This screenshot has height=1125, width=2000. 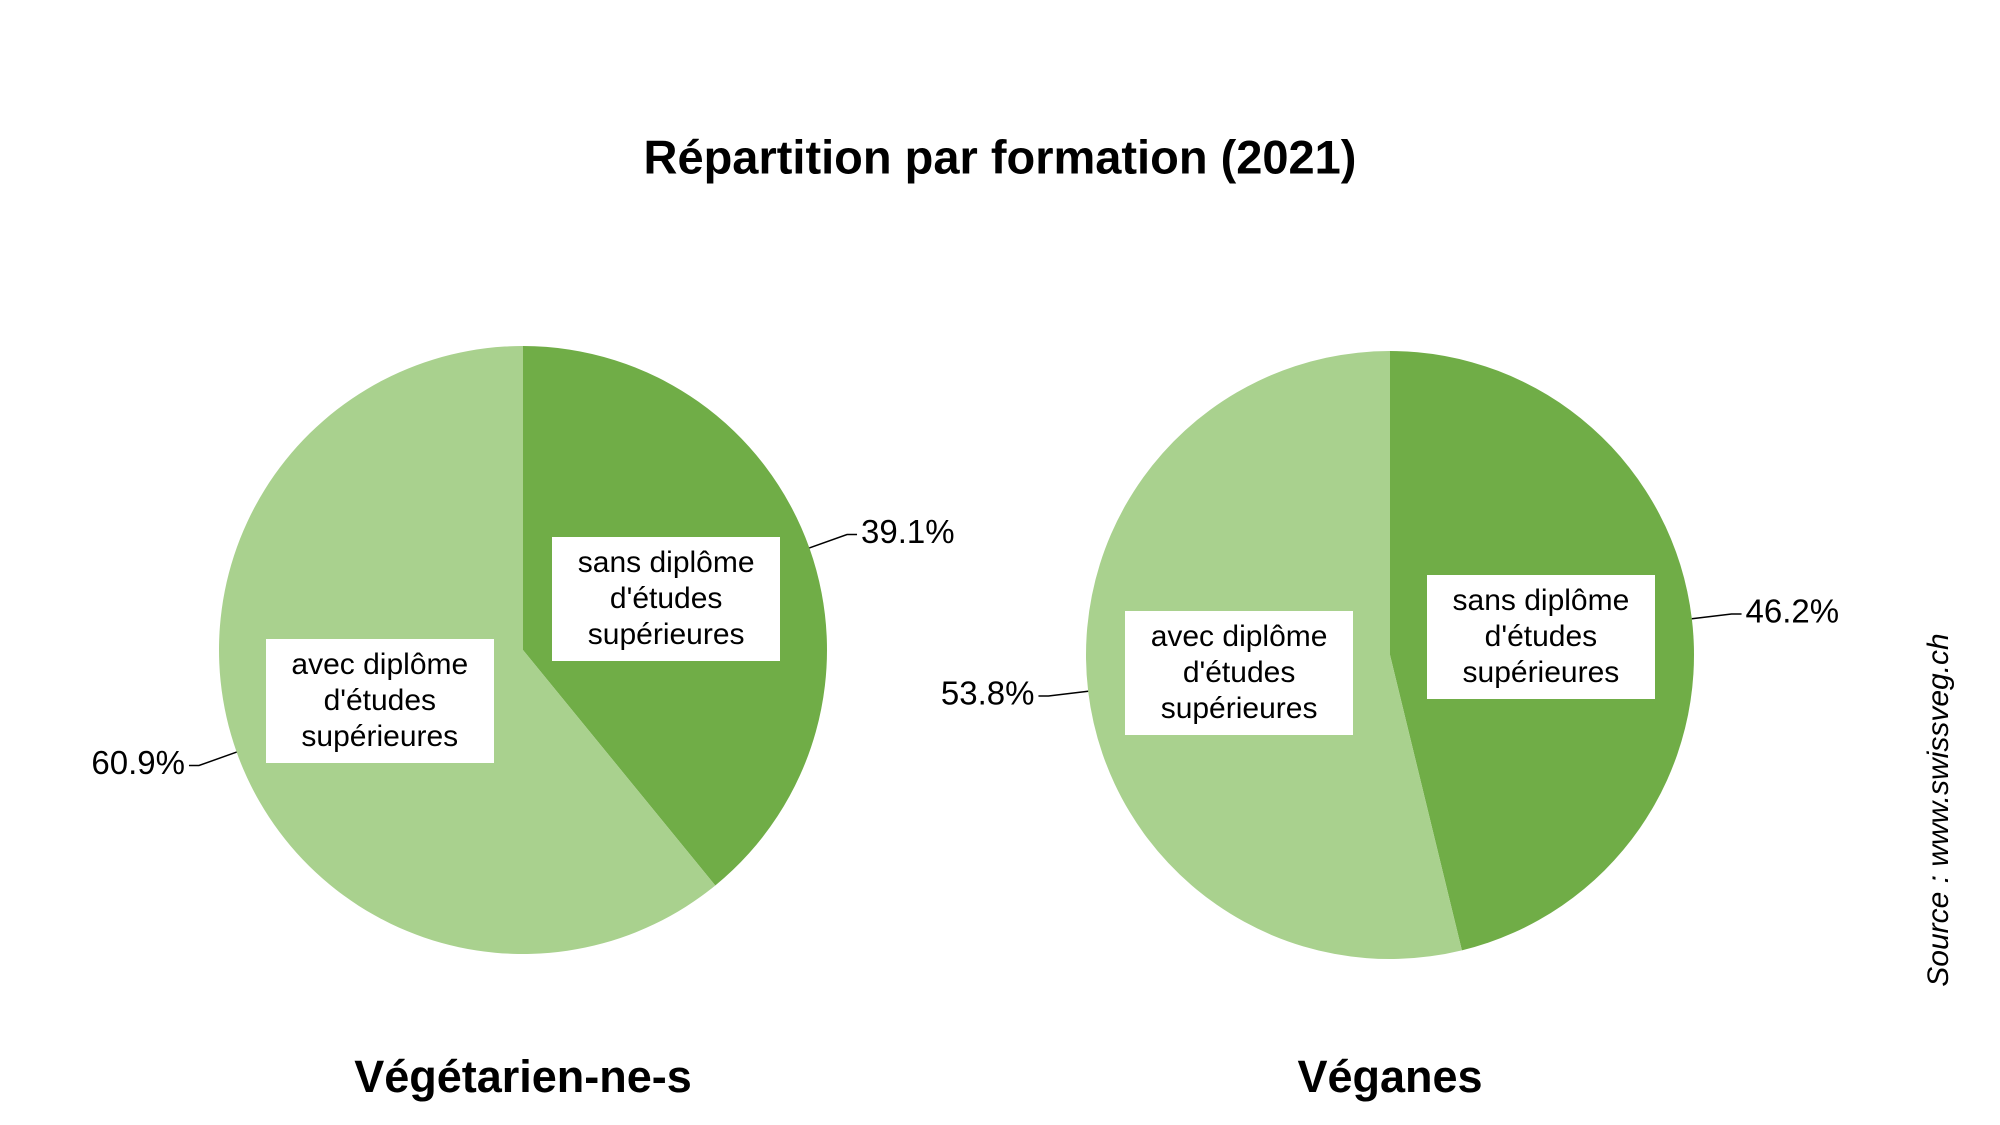 What do you see at coordinates (1938, 809) in the screenshot?
I see `source: Source : www.swissveg.ch` at bounding box center [1938, 809].